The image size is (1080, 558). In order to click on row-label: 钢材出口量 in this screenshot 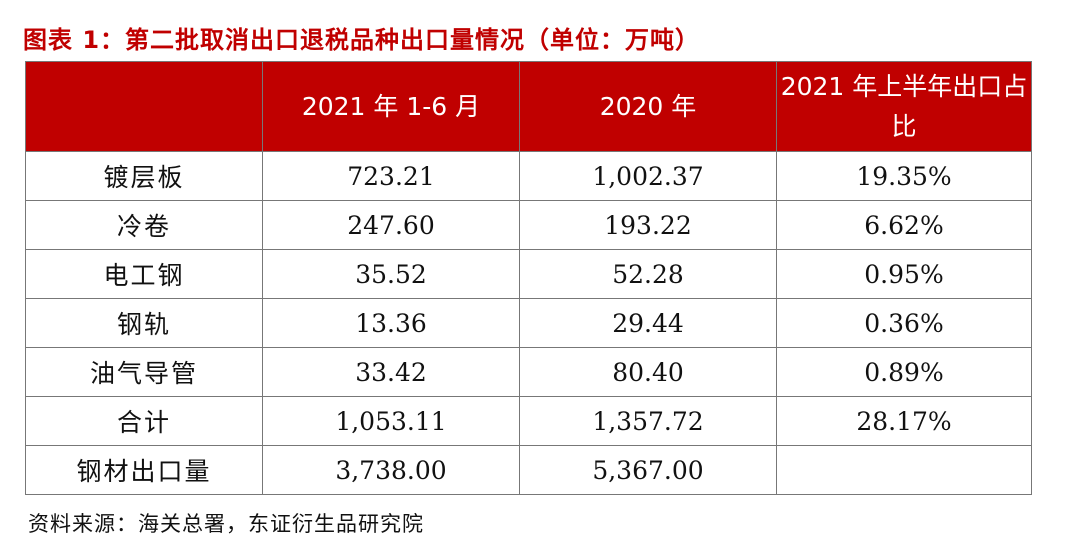, I will do `click(144, 470)`.